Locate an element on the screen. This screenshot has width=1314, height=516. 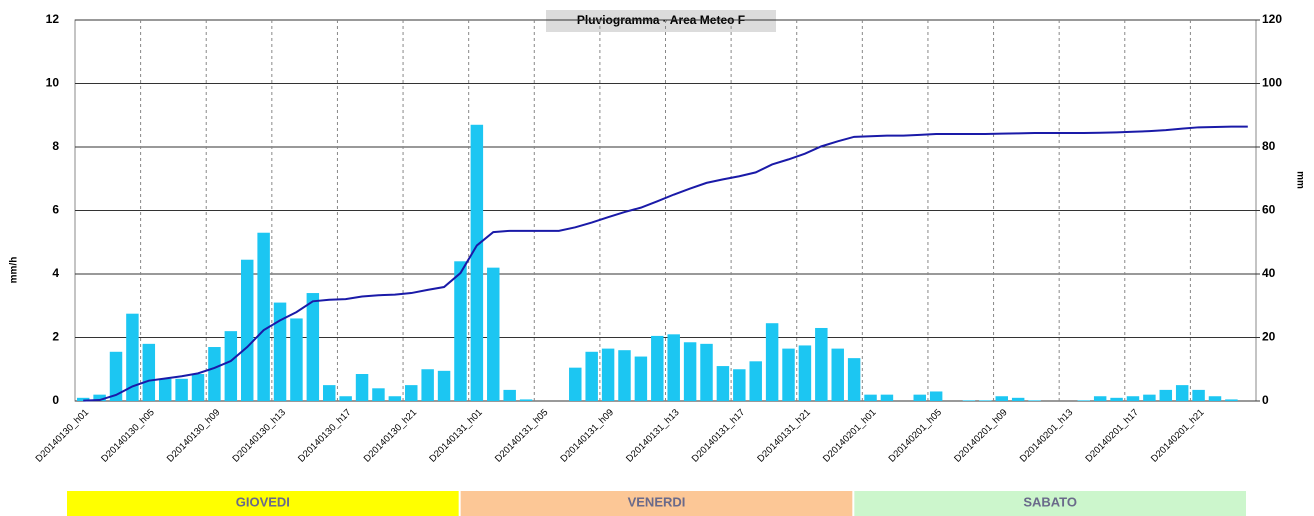
day-label: VENERDI is located at coordinates (657, 501).